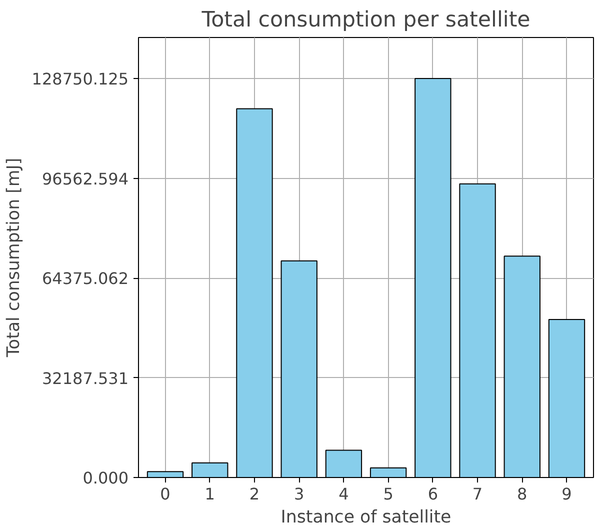  I want to click on x-tick-label: 6, so click(433, 494).